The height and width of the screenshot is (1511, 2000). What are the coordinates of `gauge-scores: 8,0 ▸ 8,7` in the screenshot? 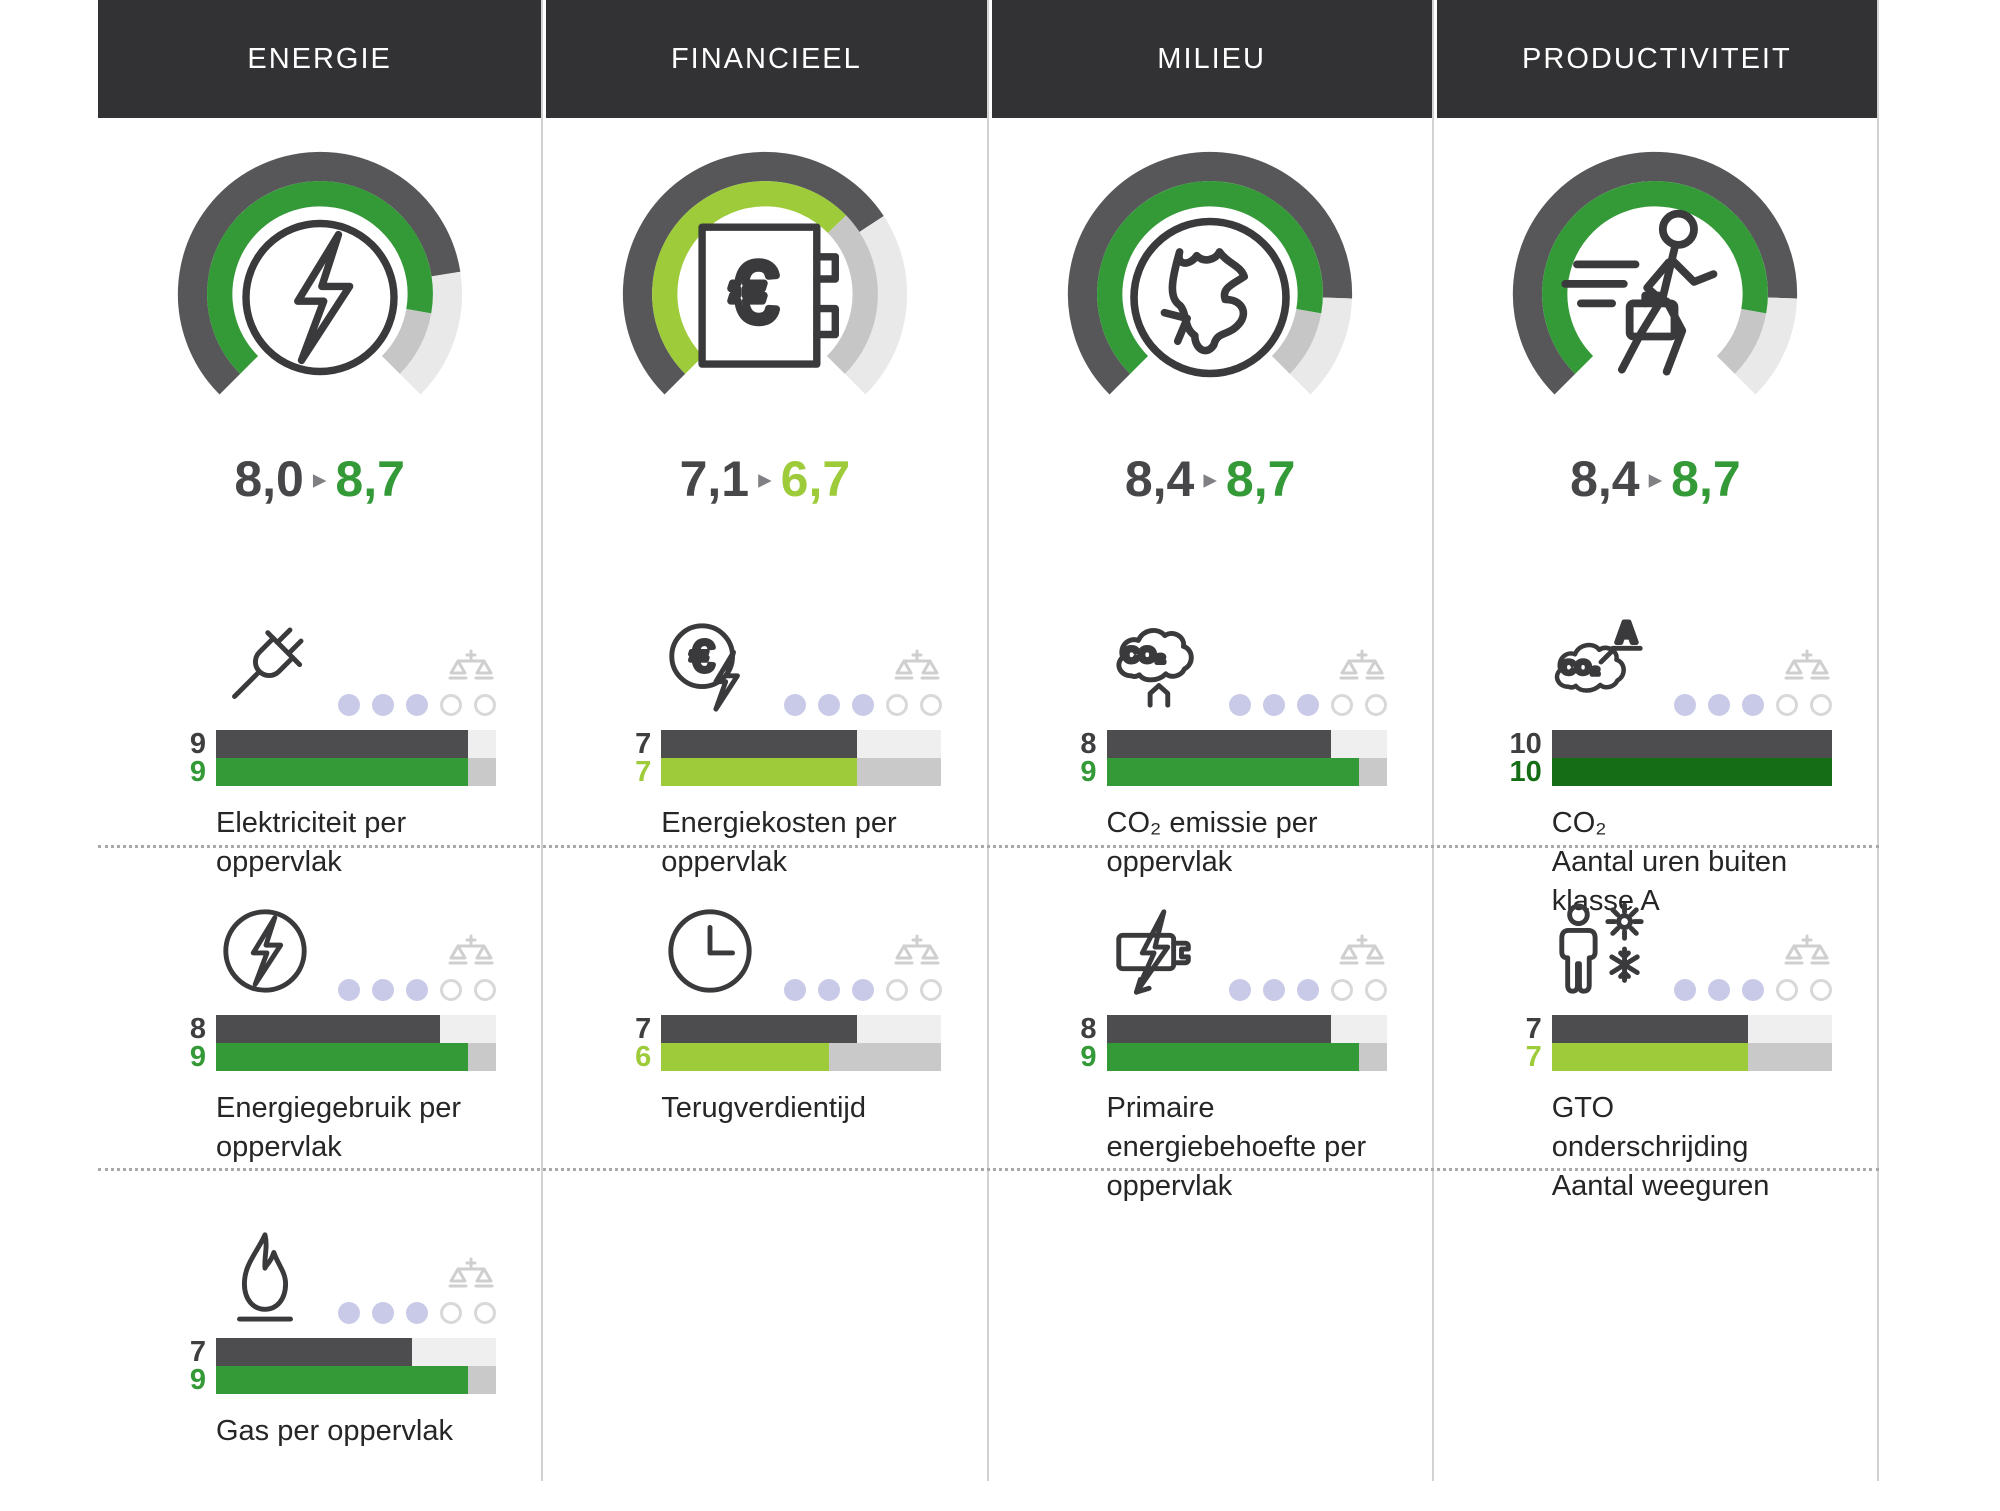 It's located at (319, 479).